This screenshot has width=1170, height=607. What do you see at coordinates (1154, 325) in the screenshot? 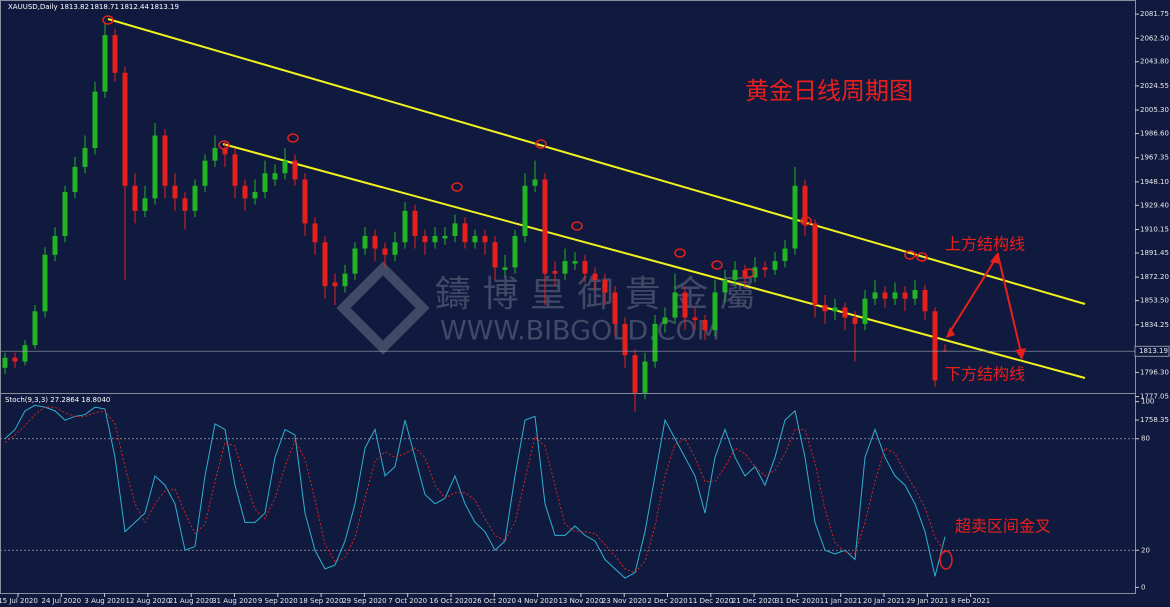
I see `y-tick-label: 1834.25` at bounding box center [1154, 325].